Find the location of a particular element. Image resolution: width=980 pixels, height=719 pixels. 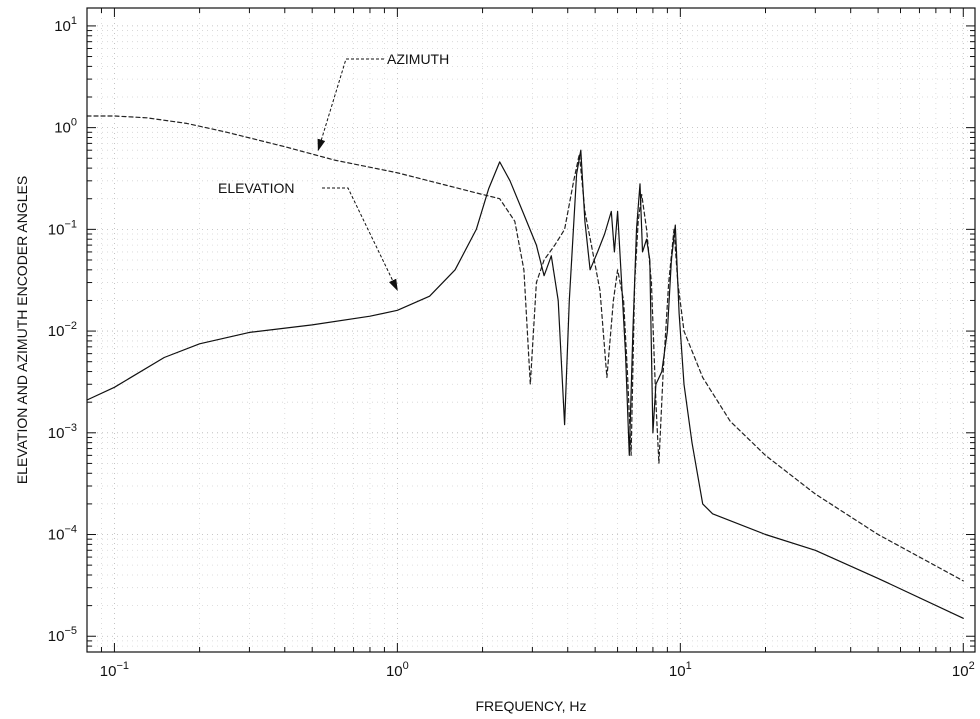

y-tick-label: 10⁻⁴ is located at coordinates (62, 534).